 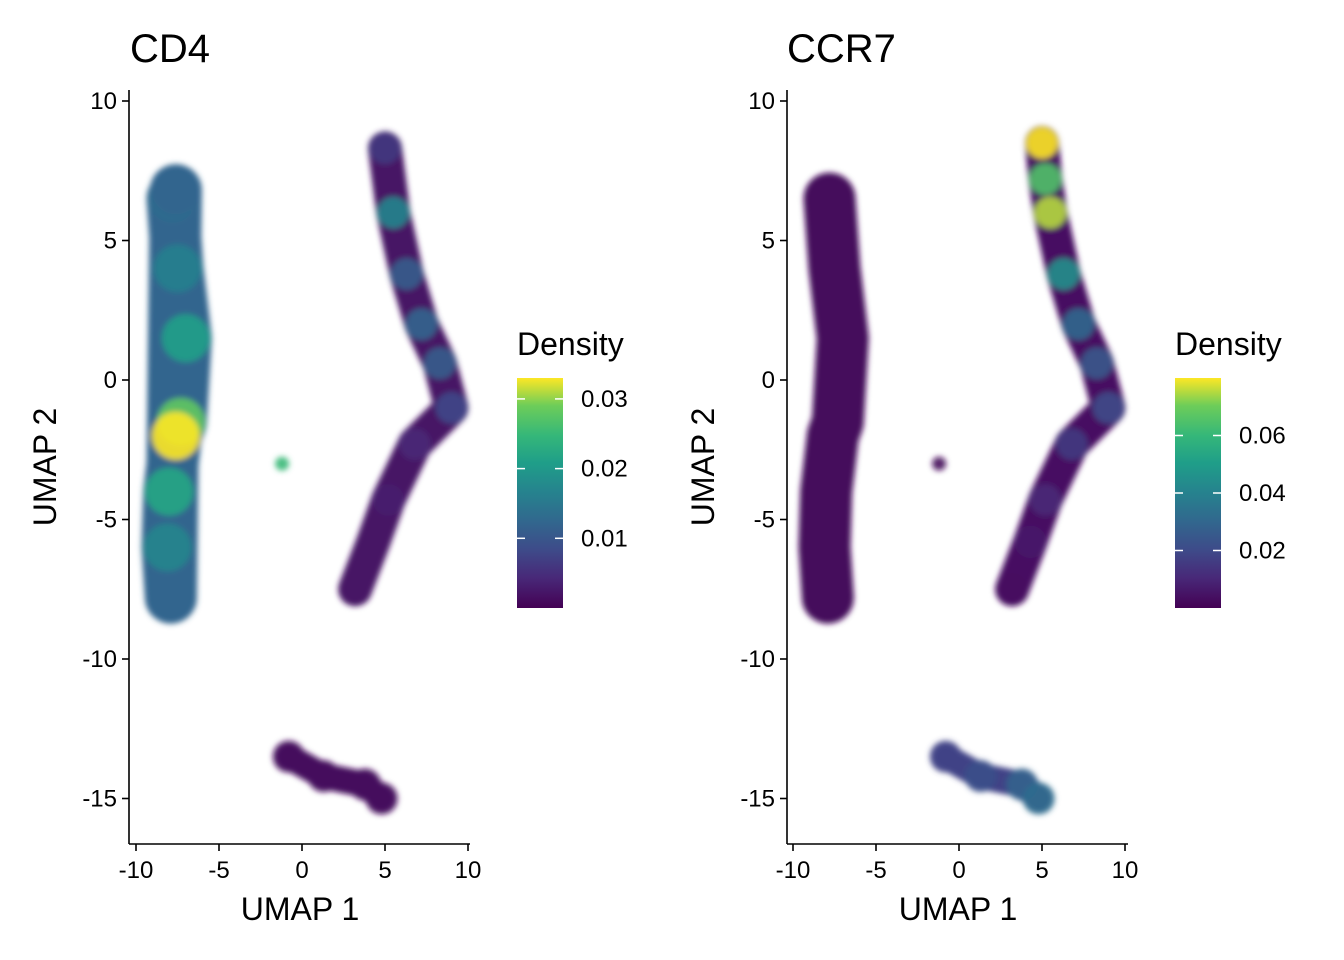 What do you see at coordinates (403, 369) in the screenshot?
I see `cluster-silhouette` at bounding box center [403, 369].